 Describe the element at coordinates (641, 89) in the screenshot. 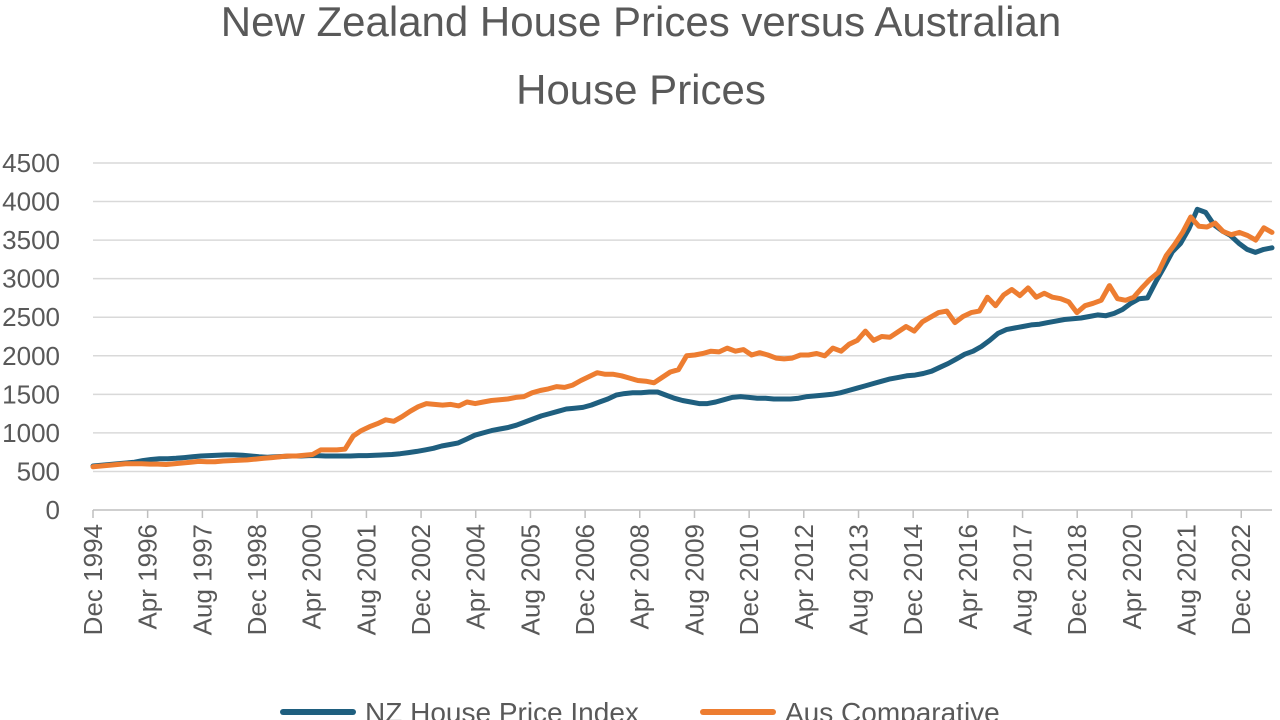

I see `chart-title-line-2: House Prices` at that location.